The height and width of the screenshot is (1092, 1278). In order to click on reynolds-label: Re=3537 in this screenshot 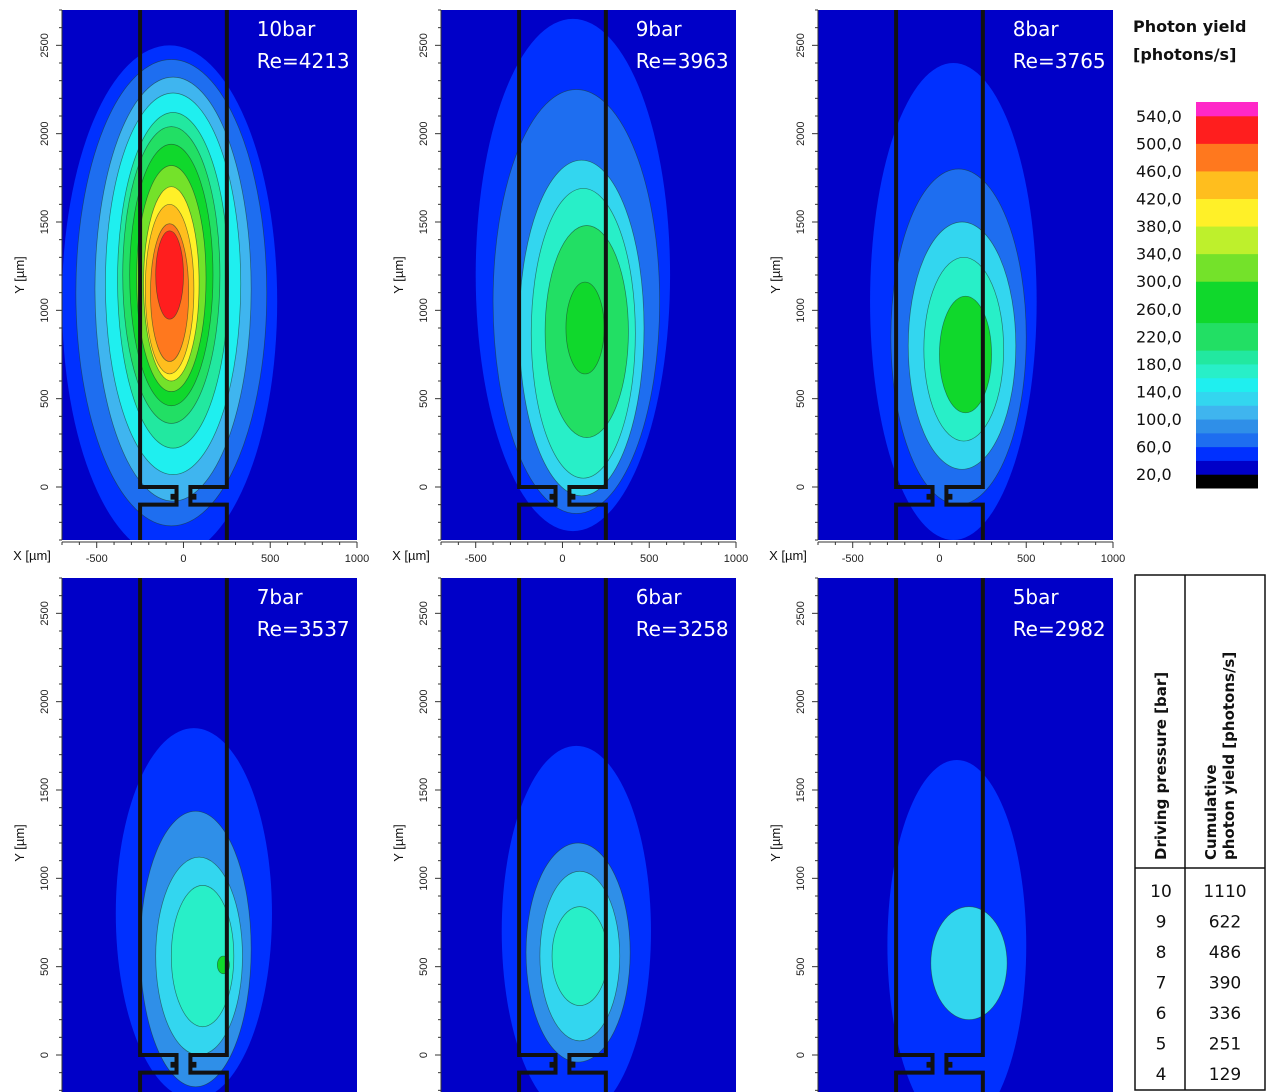, I will do `click(303, 629)`.